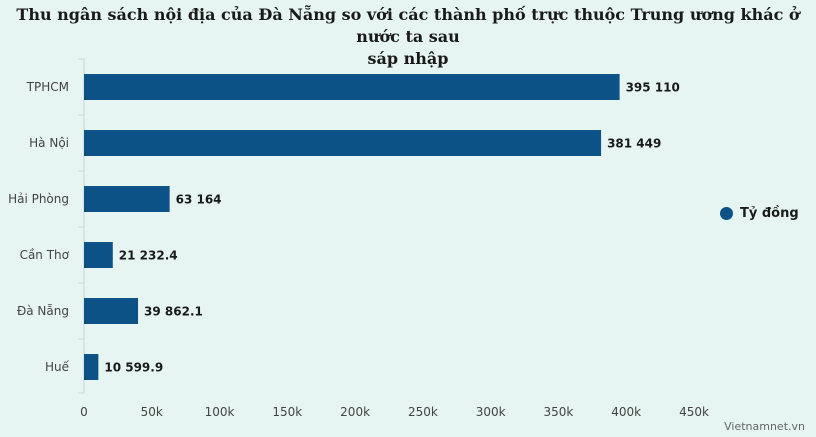  I want to click on legend-swatch, so click(726, 213).